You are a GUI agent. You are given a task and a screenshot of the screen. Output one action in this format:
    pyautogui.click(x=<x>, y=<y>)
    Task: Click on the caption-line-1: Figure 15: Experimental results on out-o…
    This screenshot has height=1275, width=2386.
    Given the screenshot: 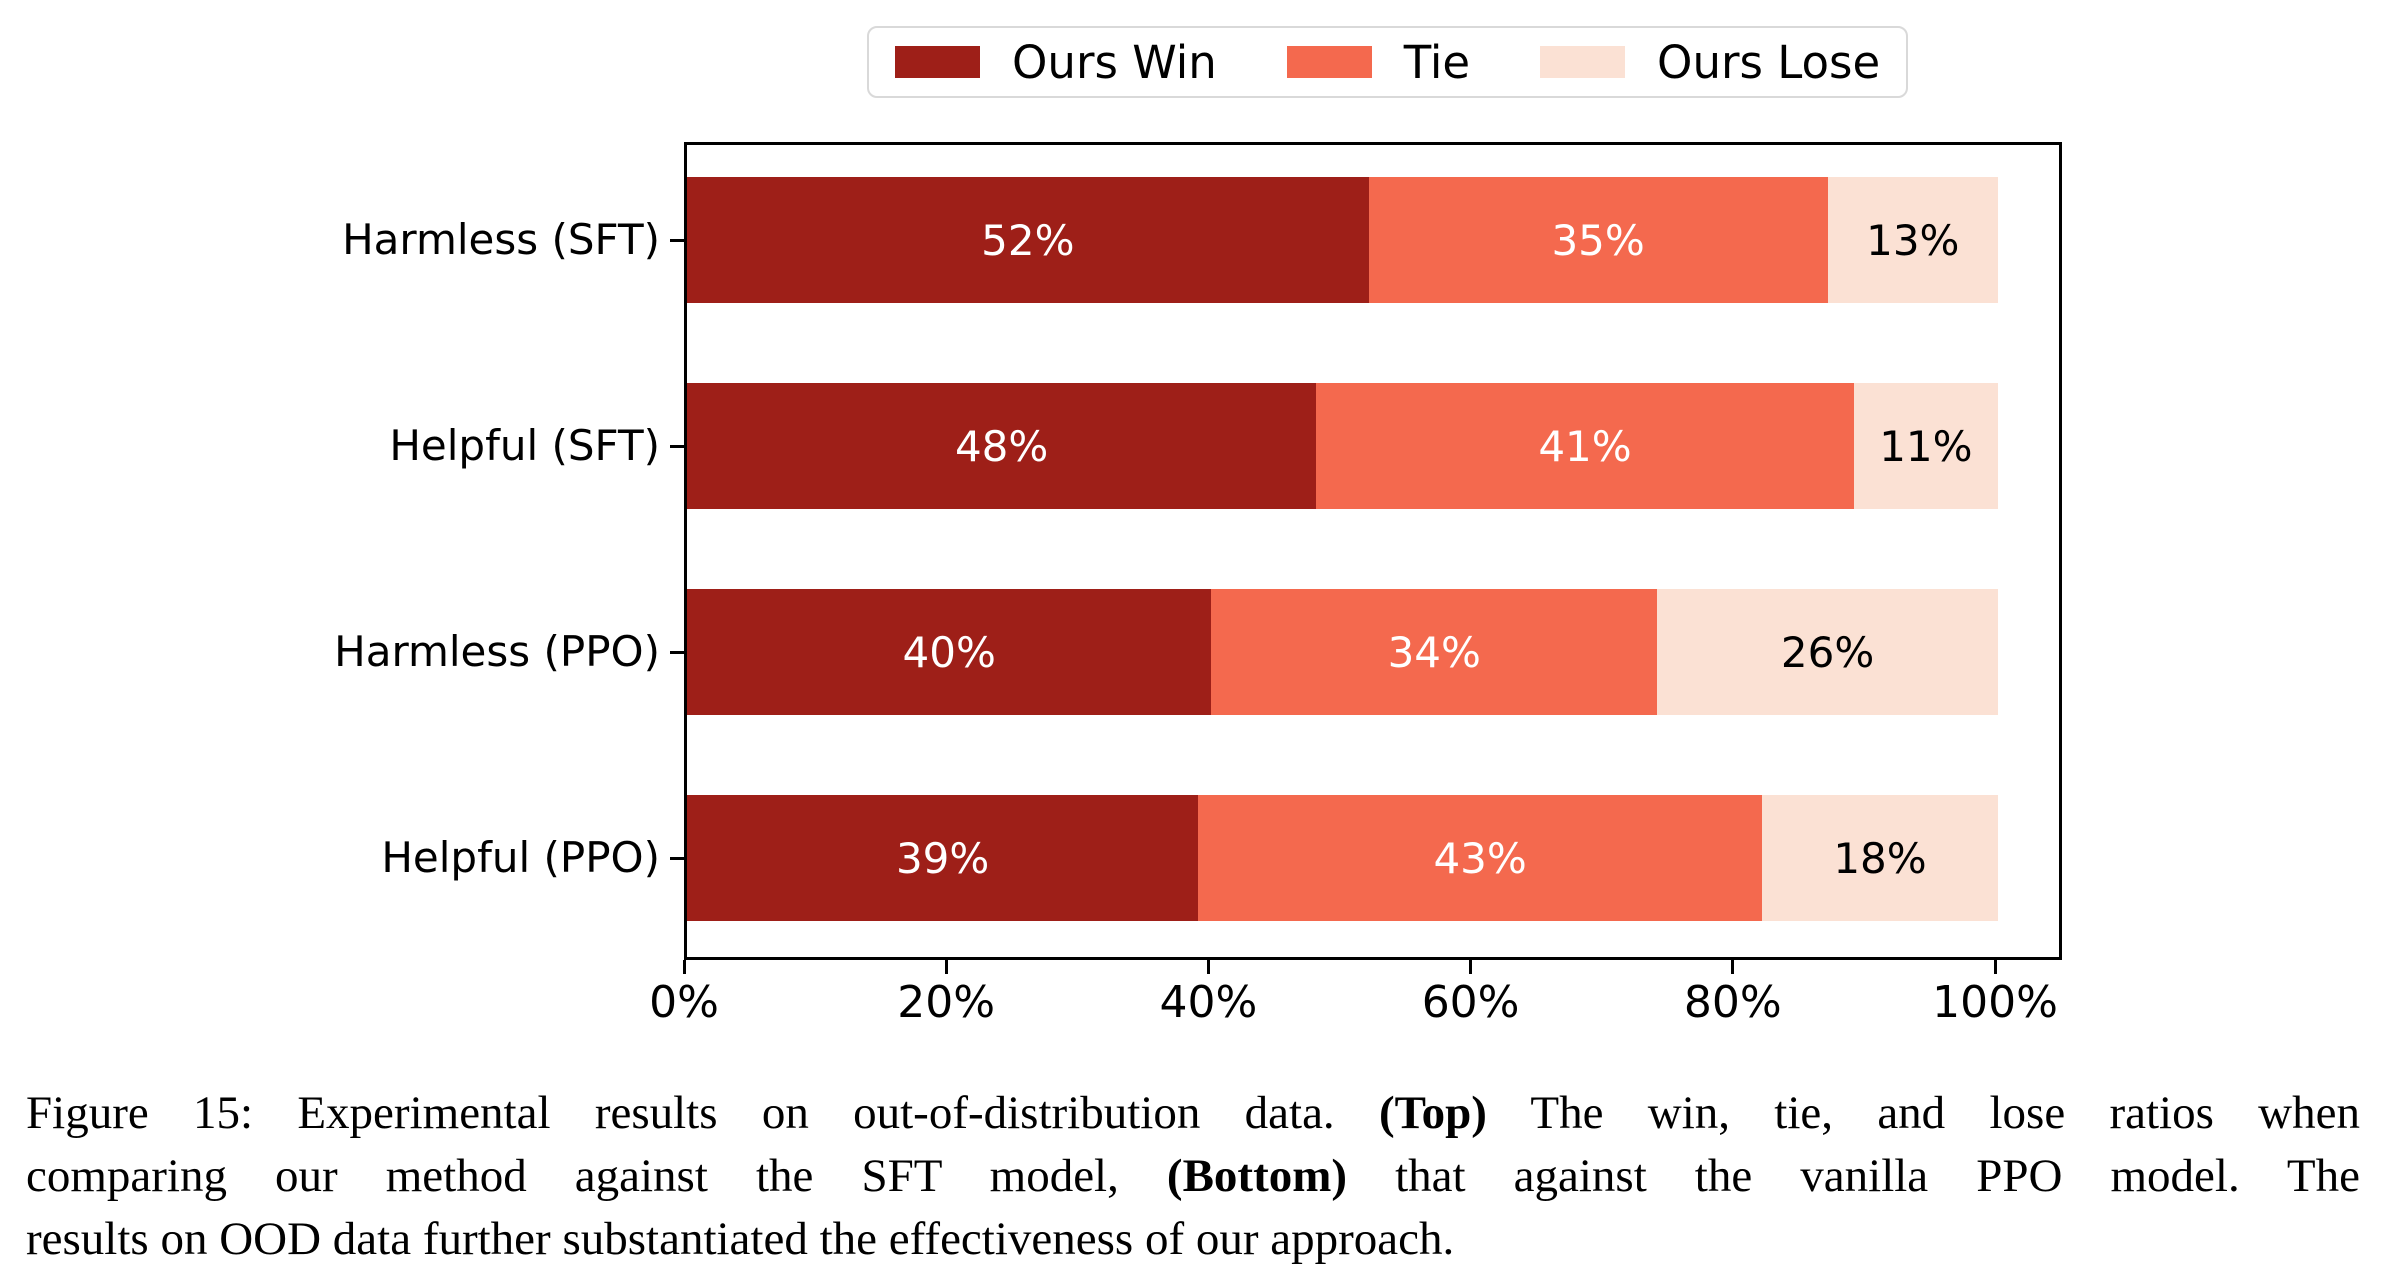 What is the action you would take?
    pyautogui.click(x=1193, y=1113)
    